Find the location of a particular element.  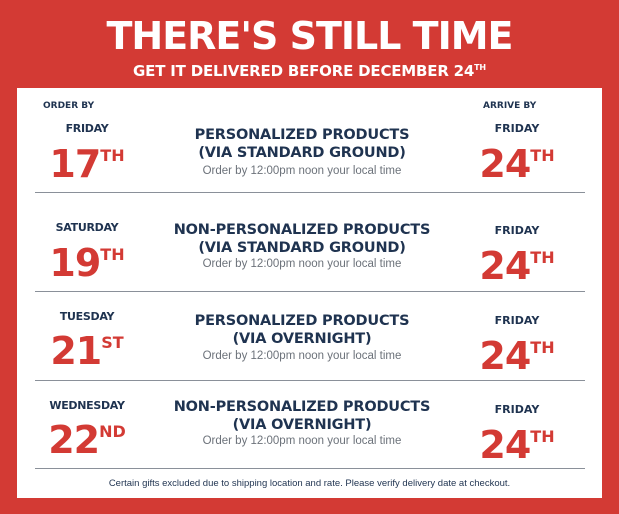

order-by-header: ORDER BY is located at coordinates (69, 106).